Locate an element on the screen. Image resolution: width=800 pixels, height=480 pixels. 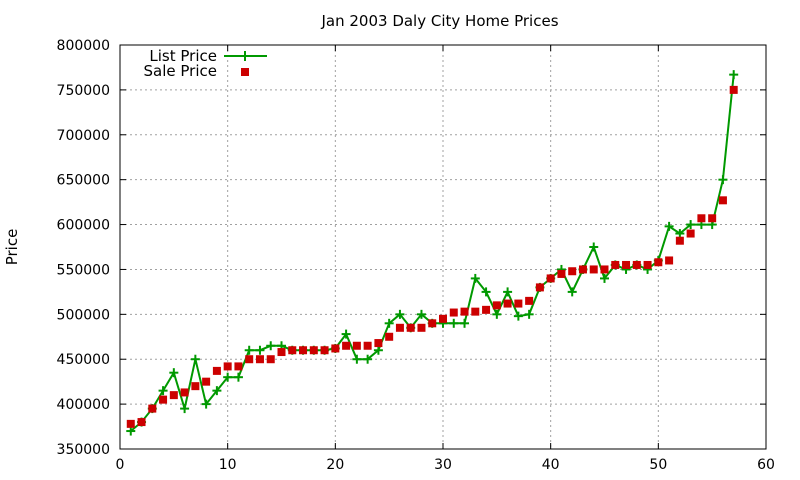
y-tick-label: 800000 is located at coordinates (83, 46).